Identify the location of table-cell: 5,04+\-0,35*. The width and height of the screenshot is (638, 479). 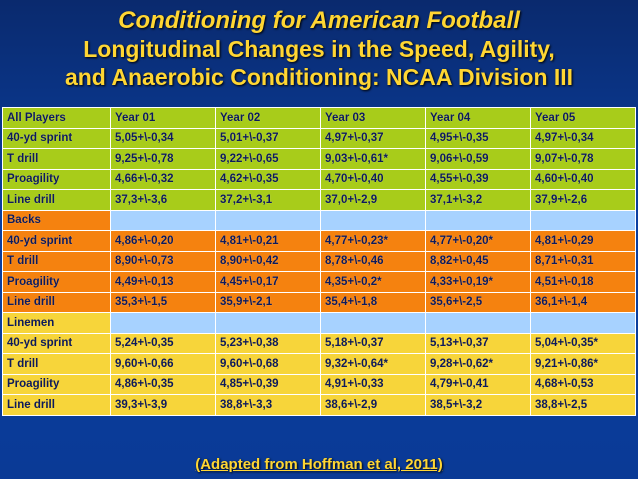
(583, 343).